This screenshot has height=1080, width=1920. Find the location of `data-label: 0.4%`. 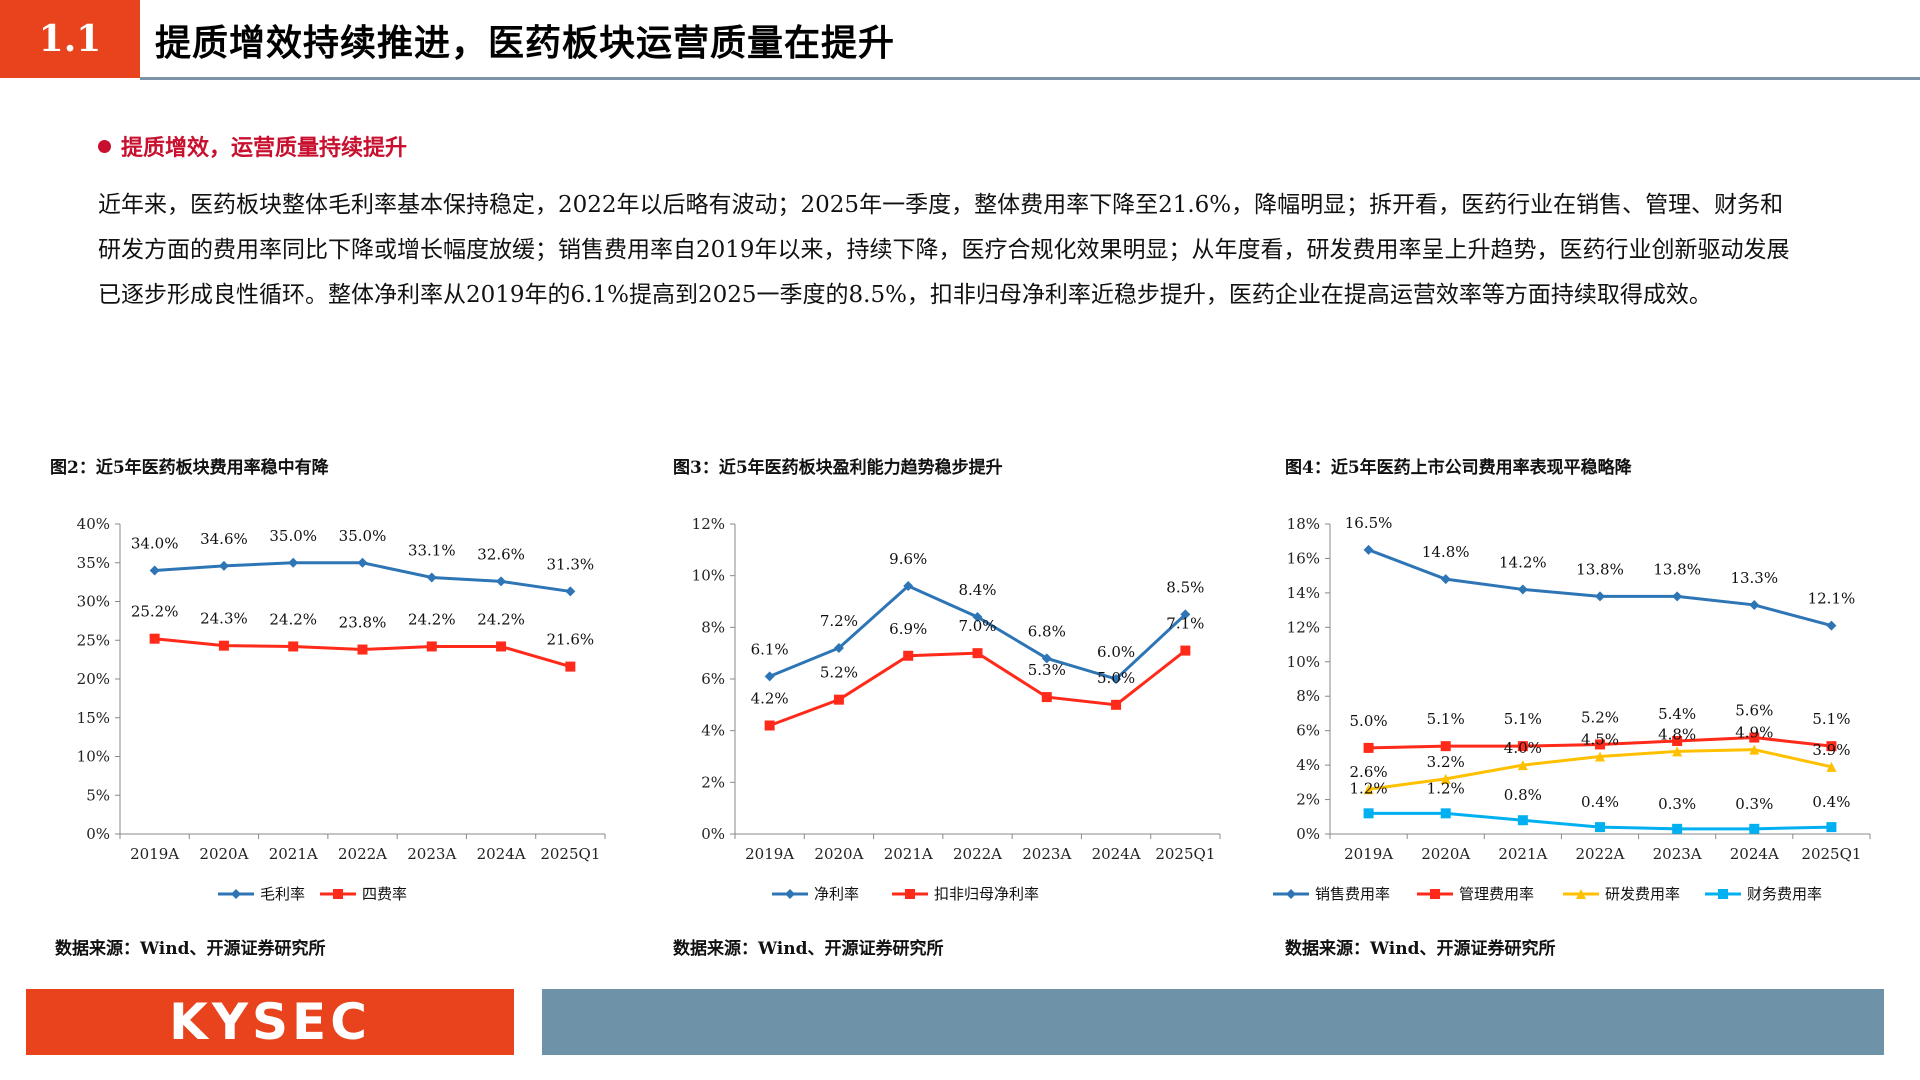

data-label: 0.4% is located at coordinates (1831, 802).